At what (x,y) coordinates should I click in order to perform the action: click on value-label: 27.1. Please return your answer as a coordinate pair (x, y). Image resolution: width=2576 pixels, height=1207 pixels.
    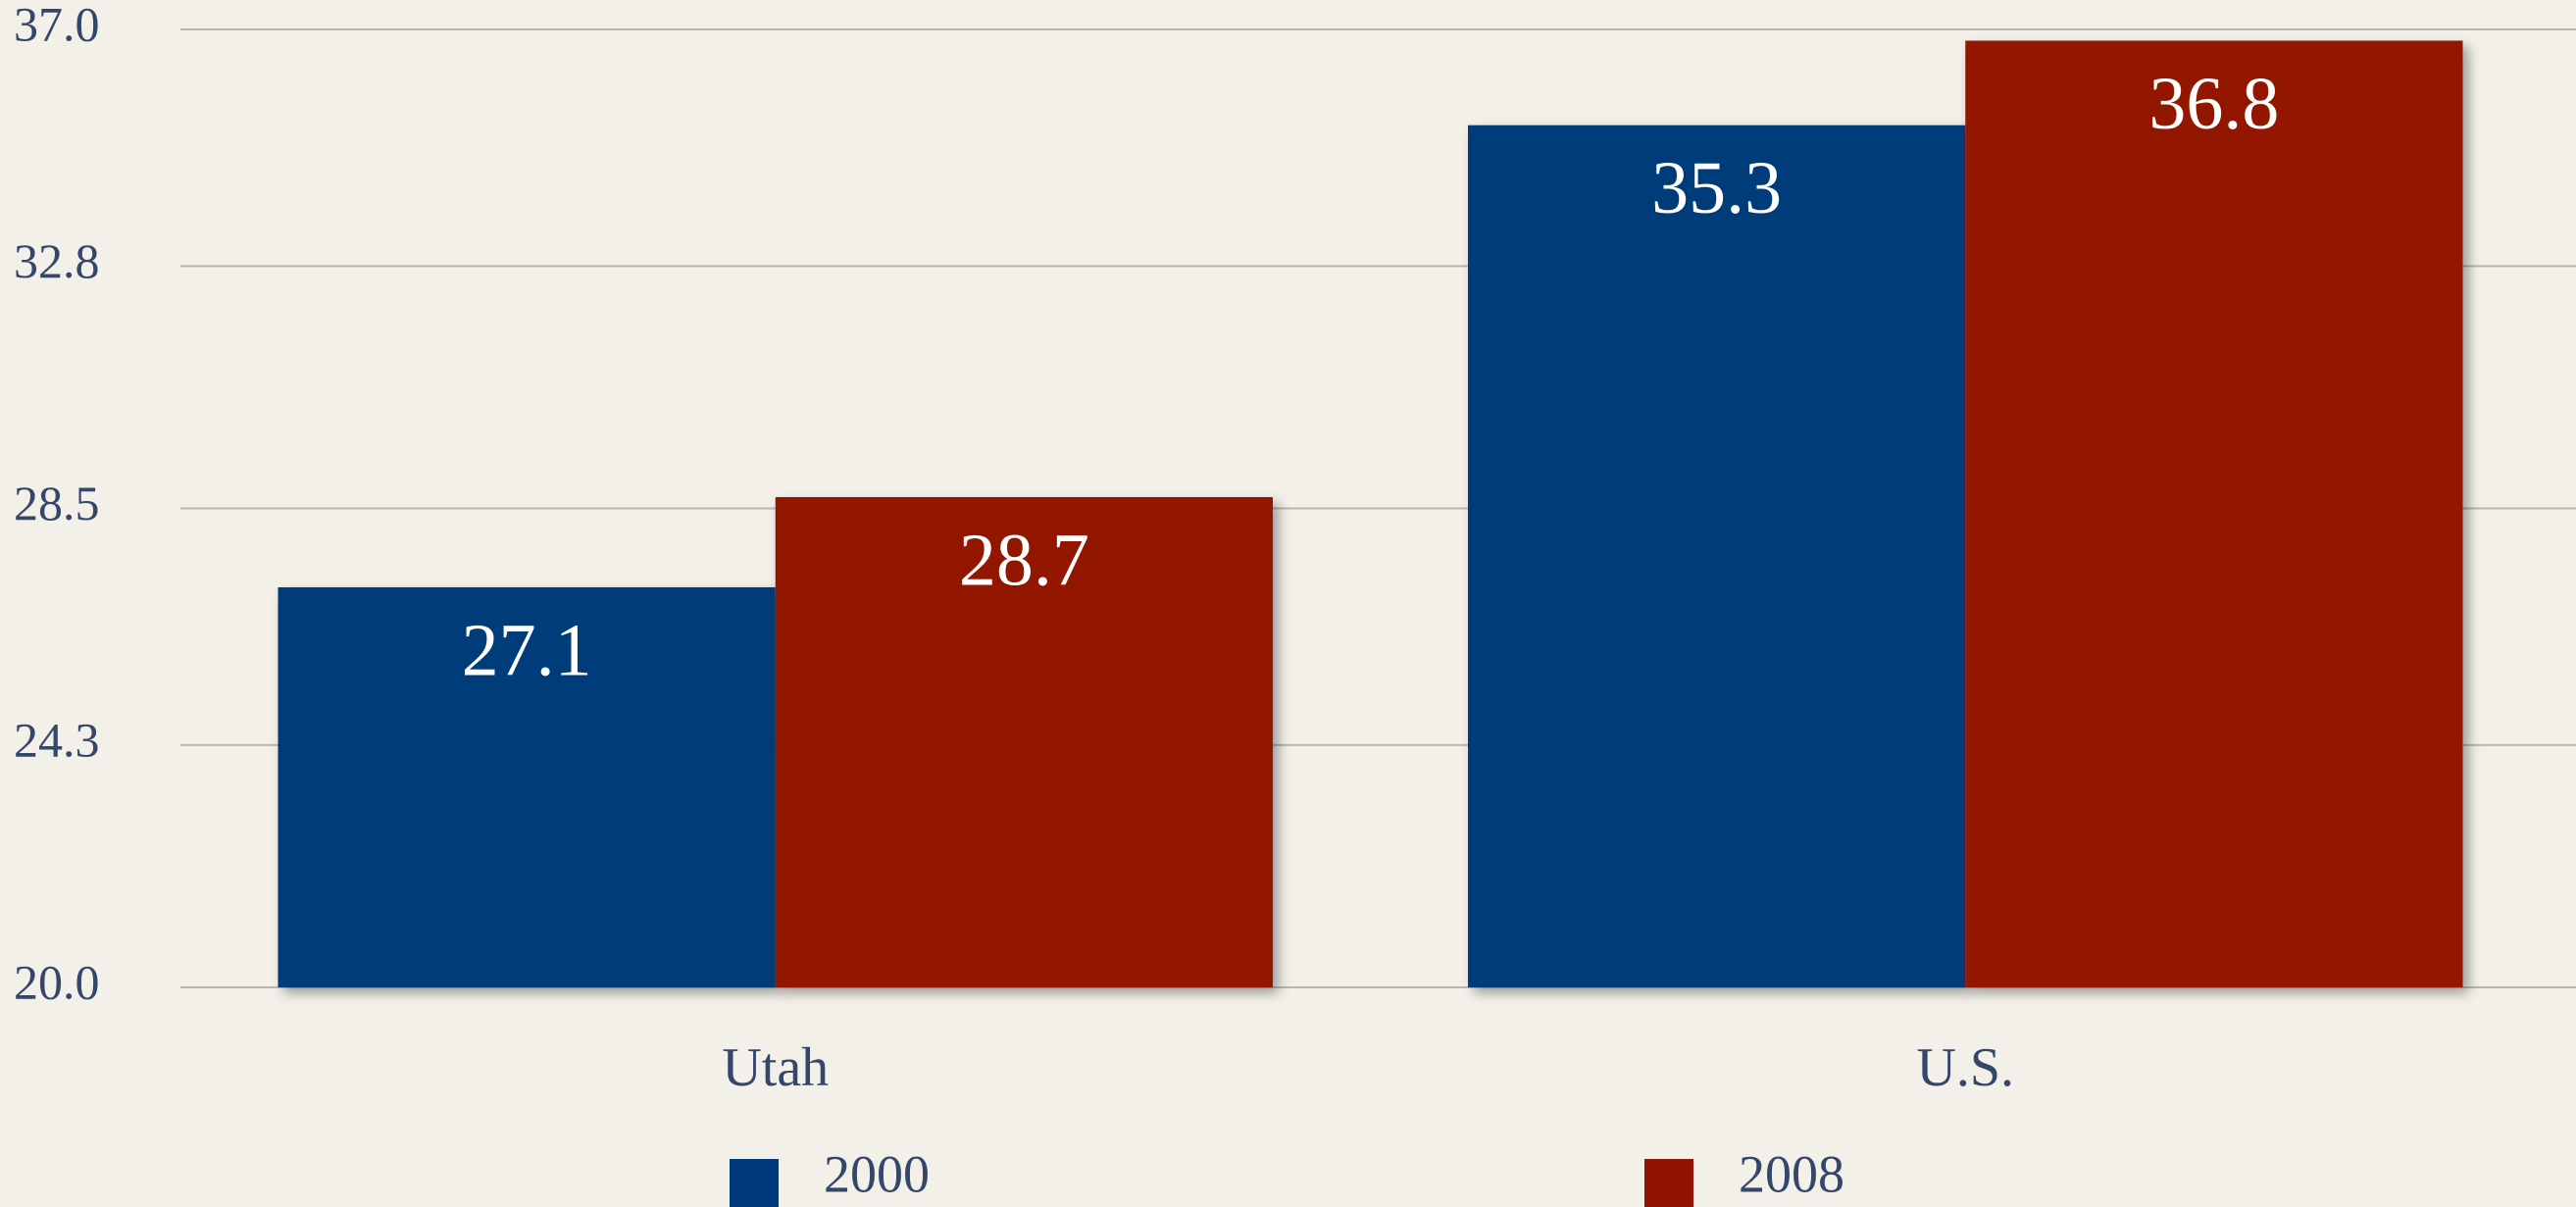
    Looking at the image, I should click on (527, 650).